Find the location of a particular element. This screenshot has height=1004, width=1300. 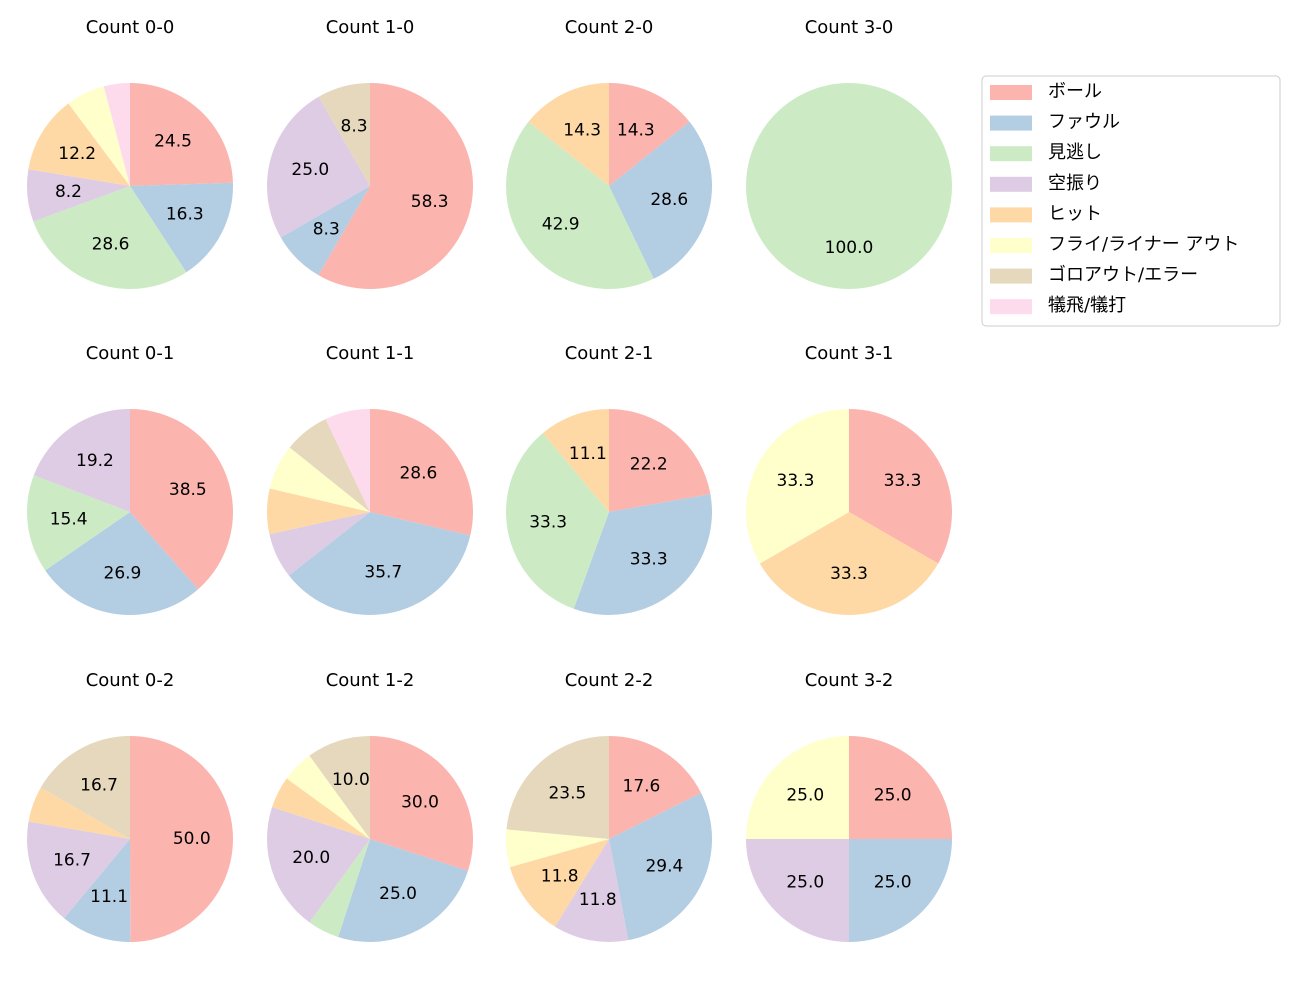

value-label: 16.3 is located at coordinates (185, 215).